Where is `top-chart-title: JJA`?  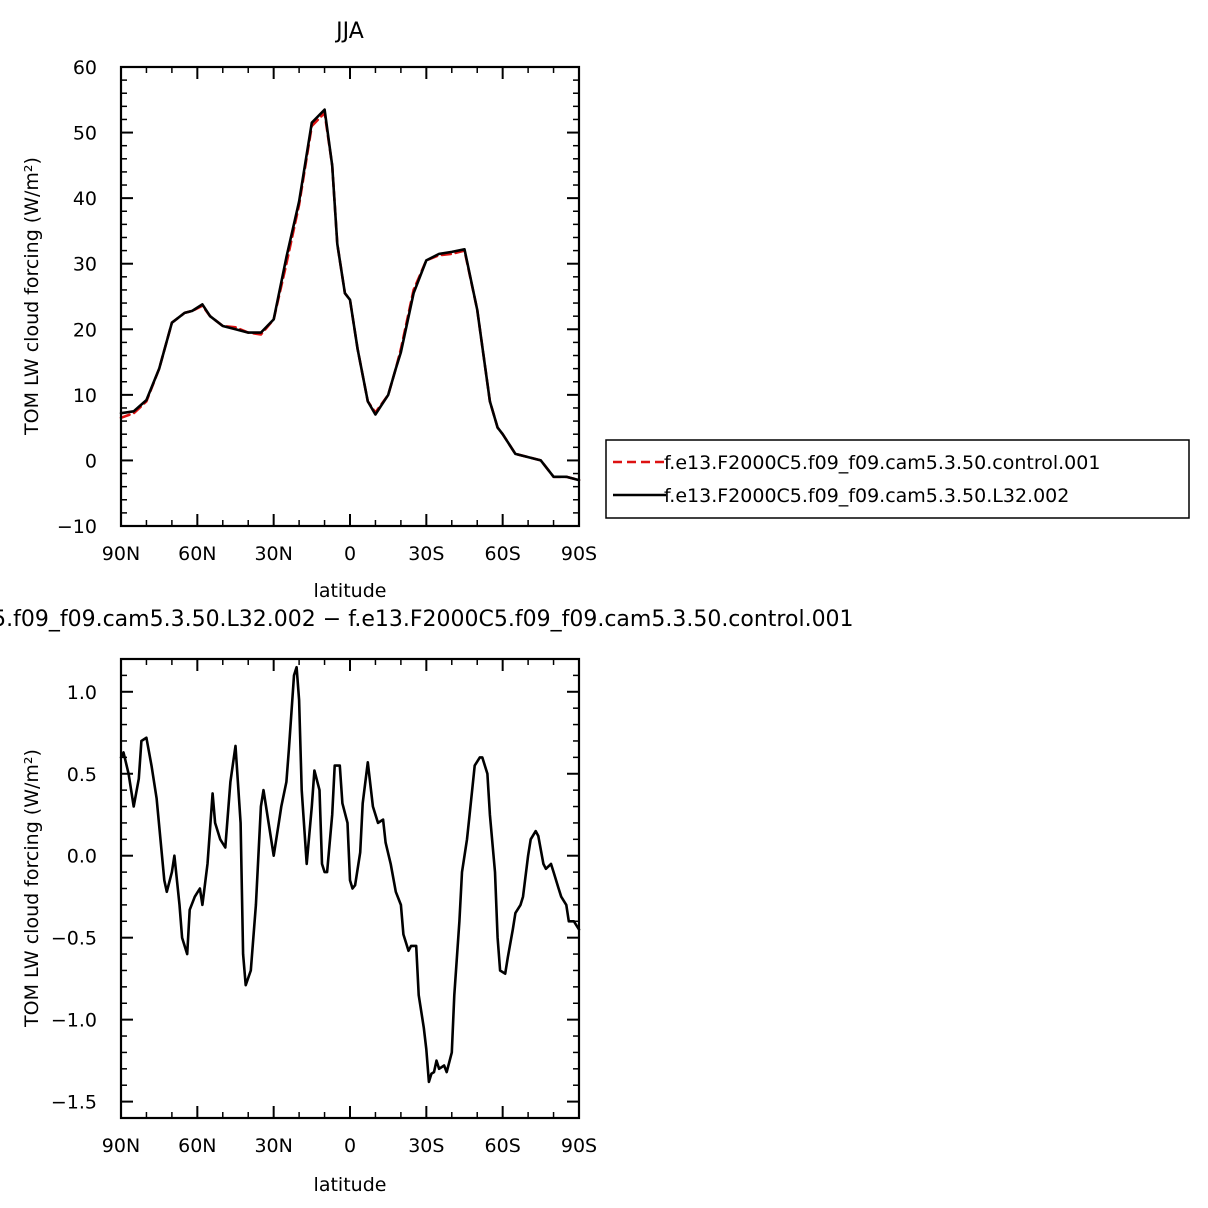
top-chart-title: JJA is located at coordinates (349, 31).